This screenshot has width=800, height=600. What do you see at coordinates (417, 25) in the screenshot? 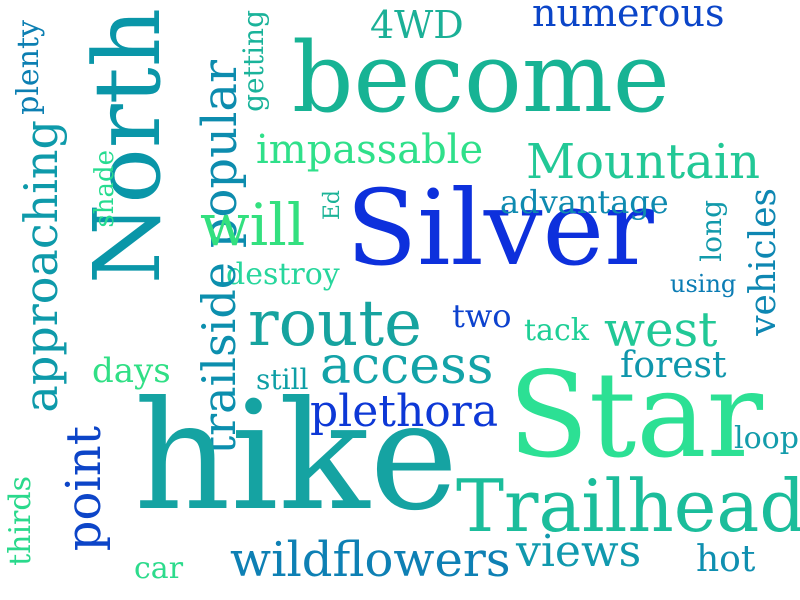
I see `word-four-wd: 4WD` at bounding box center [417, 25].